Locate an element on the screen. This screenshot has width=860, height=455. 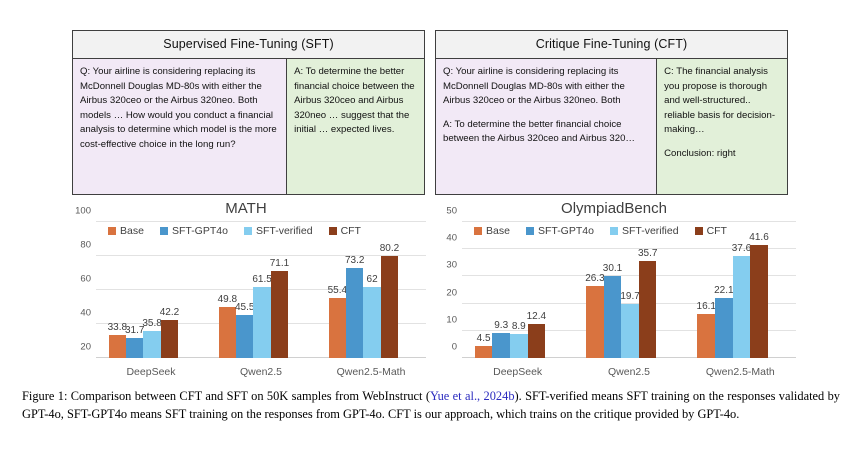
bar-value-label: 26.3 is located at coordinates (595, 279).